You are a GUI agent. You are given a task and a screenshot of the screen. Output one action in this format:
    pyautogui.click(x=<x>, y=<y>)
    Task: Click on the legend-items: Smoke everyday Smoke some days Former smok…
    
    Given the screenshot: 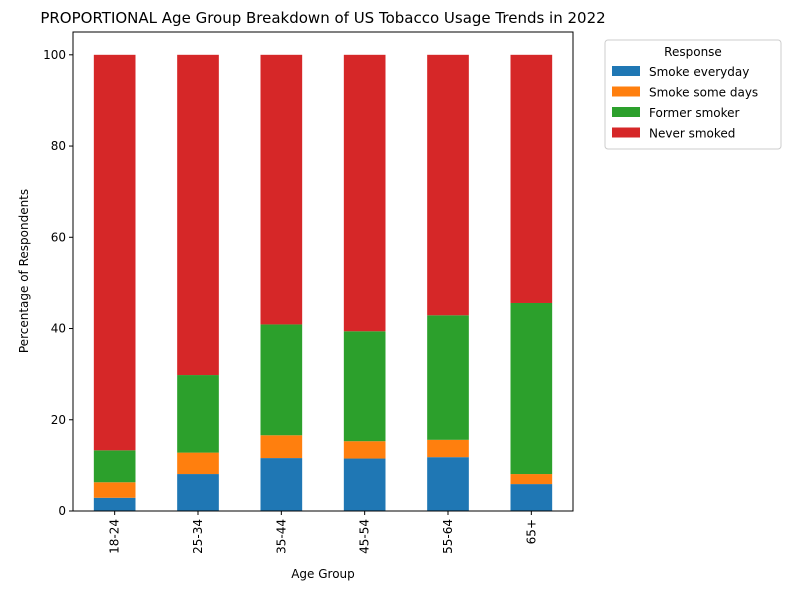 What is the action you would take?
    pyautogui.click(x=685, y=103)
    